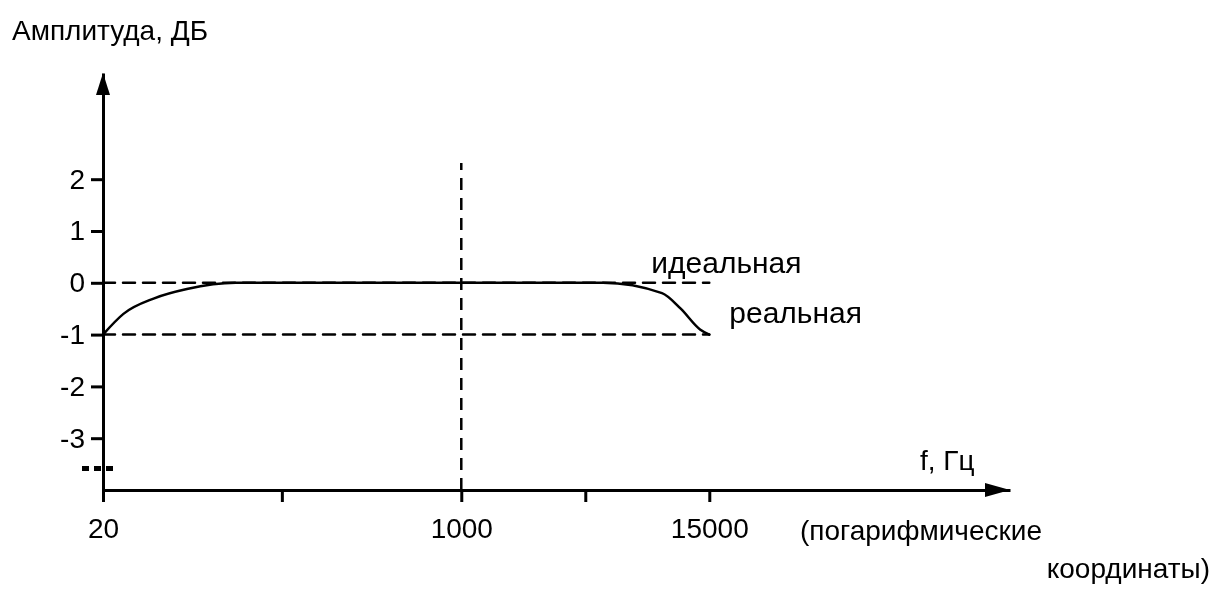 Image resolution: width=1224 pixels, height=591 pixels. Describe the element at coordinates (77, 283) in the screenshot. I see `y-tick-label: 0` at that location.